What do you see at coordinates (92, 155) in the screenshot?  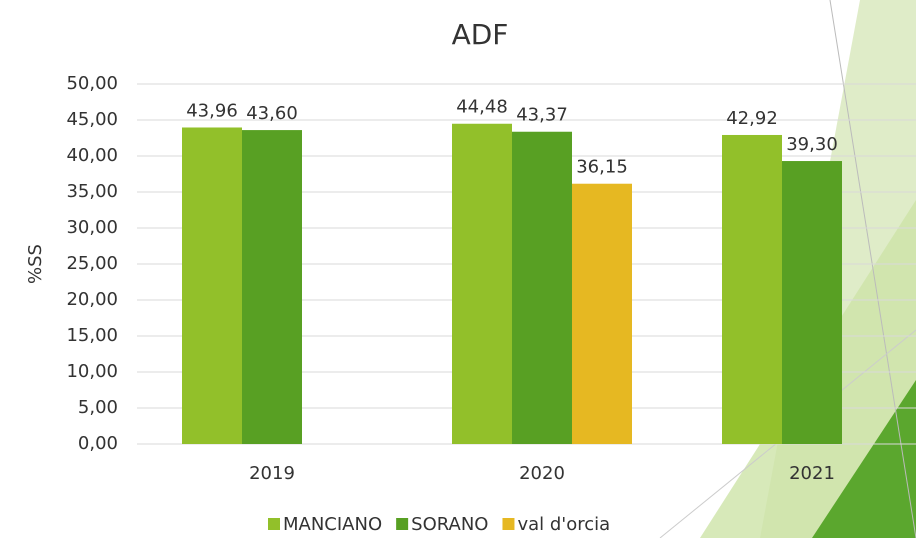 I see `y-tick-label: 40,00` at bounding box center [92, 155].